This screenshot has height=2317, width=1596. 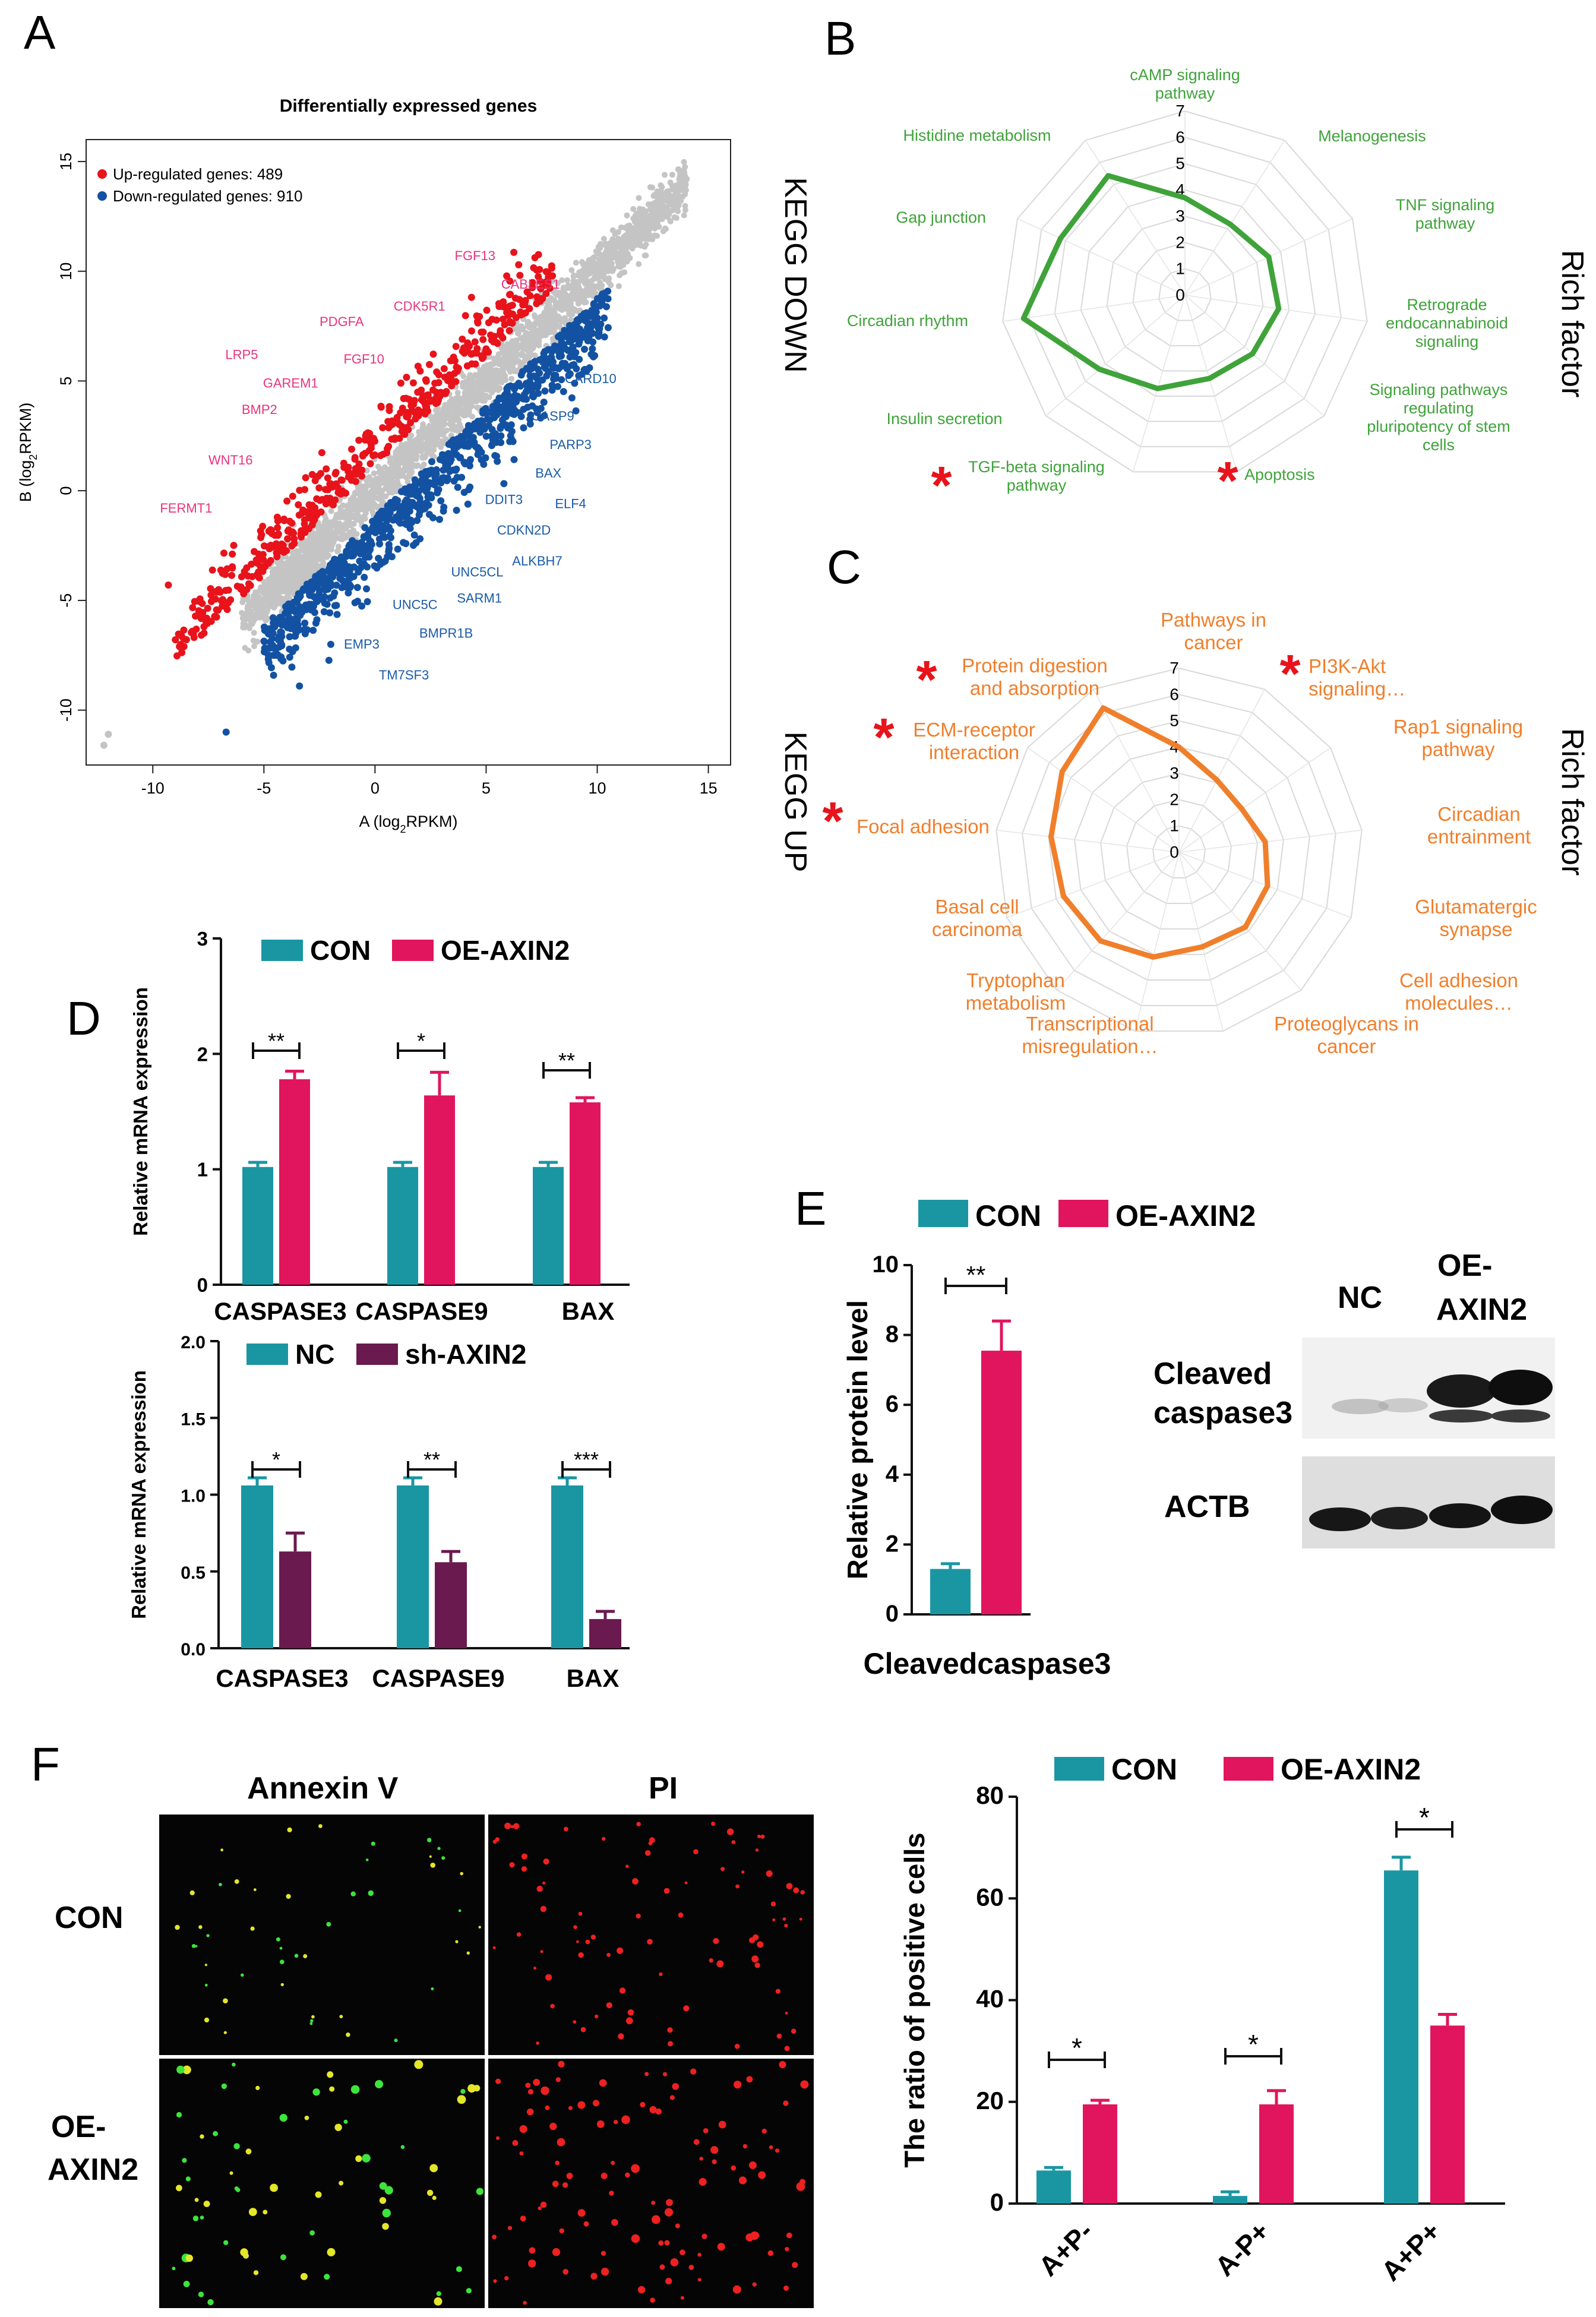 I want to click on micro-oe-annexin, so click(x=322, y=2183).